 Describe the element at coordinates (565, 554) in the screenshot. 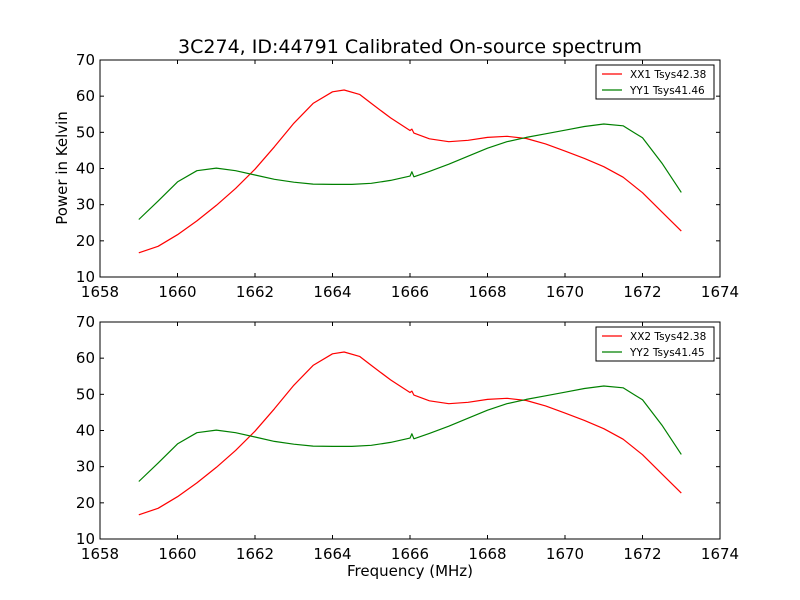

I see `bottom-x-tick-label: 1670` at that location.